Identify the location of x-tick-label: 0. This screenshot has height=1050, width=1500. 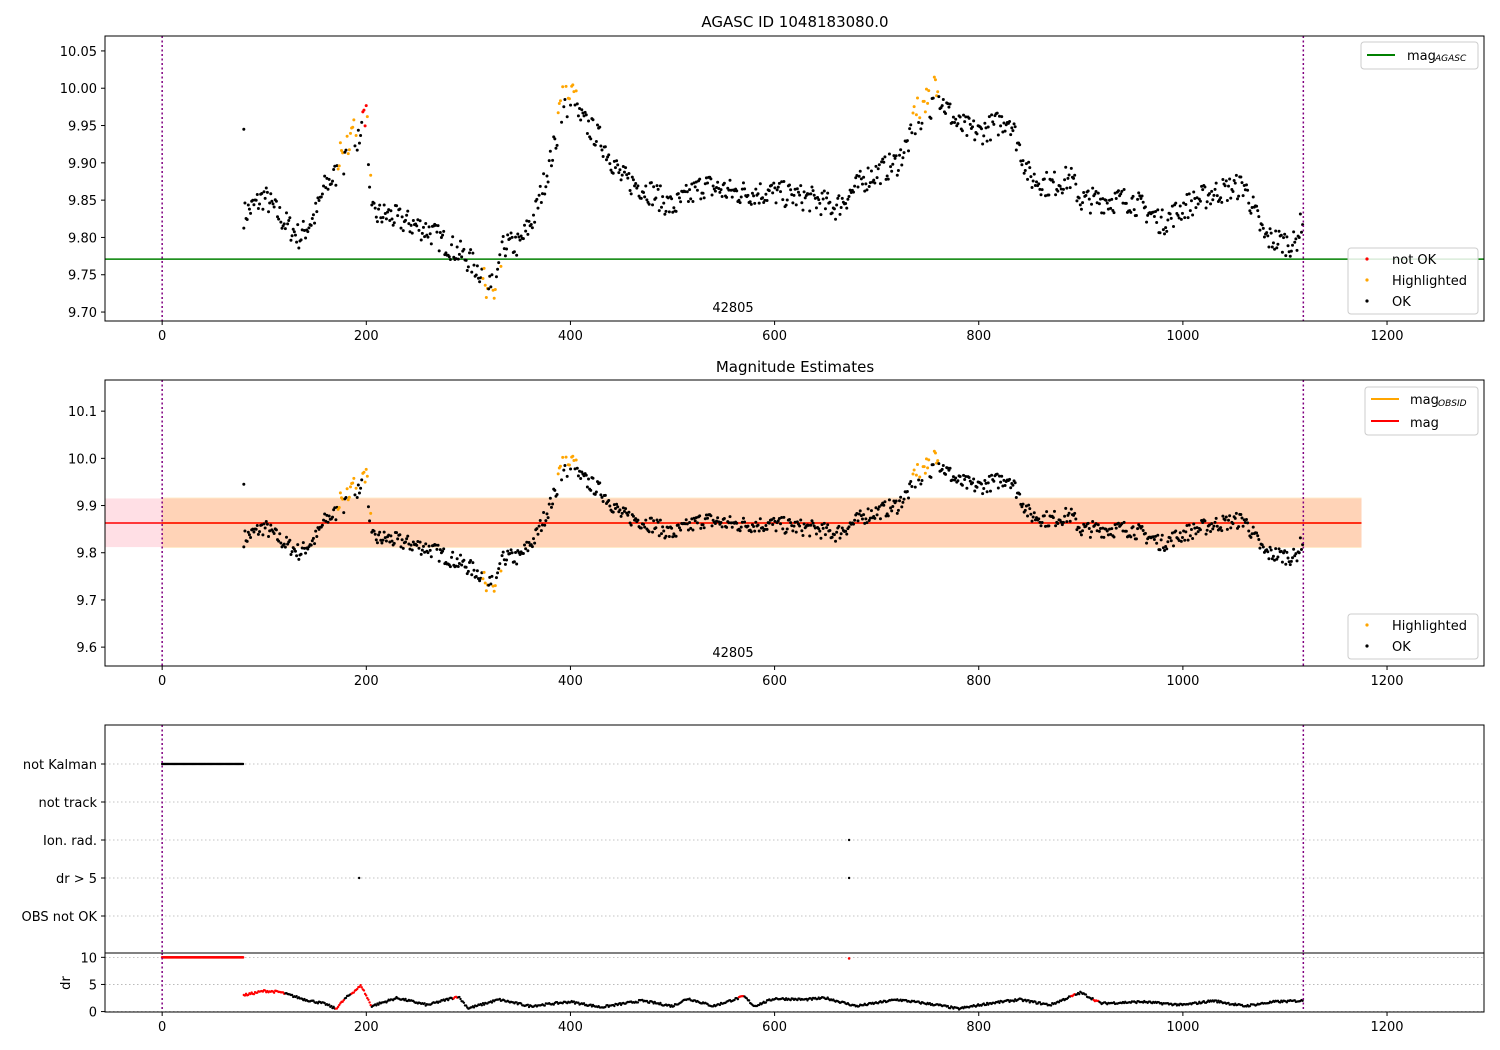
(162, 1027).